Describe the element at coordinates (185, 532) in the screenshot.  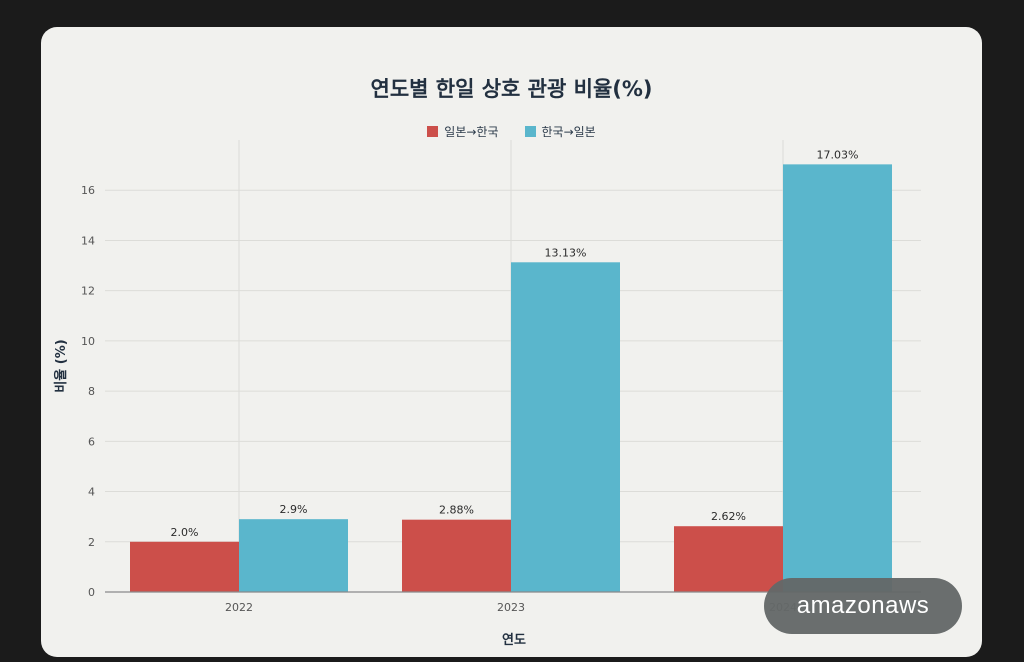
I see `bar-data-label: 2.0%` at that location.